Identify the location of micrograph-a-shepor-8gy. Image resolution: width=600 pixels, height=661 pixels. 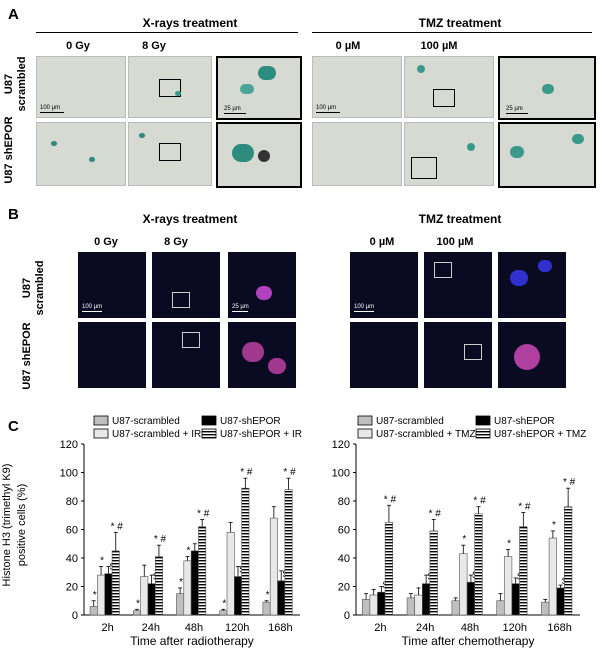
(170, 154).